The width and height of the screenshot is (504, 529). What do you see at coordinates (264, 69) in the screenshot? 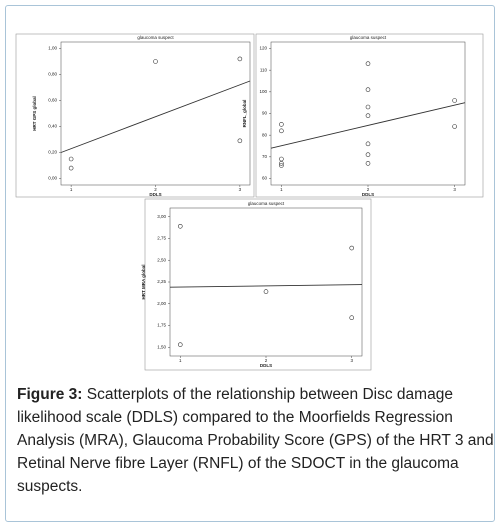
I see `y-tick-label: 110` at bounding box center [264, 69].